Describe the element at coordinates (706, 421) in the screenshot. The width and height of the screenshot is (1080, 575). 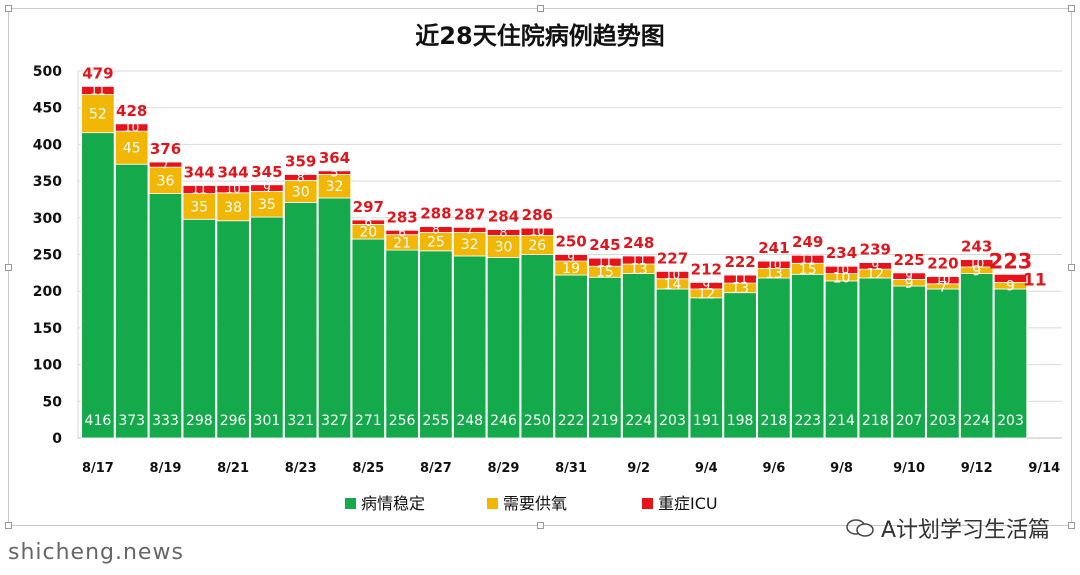
I see `stable-value-label: 191` at that location.